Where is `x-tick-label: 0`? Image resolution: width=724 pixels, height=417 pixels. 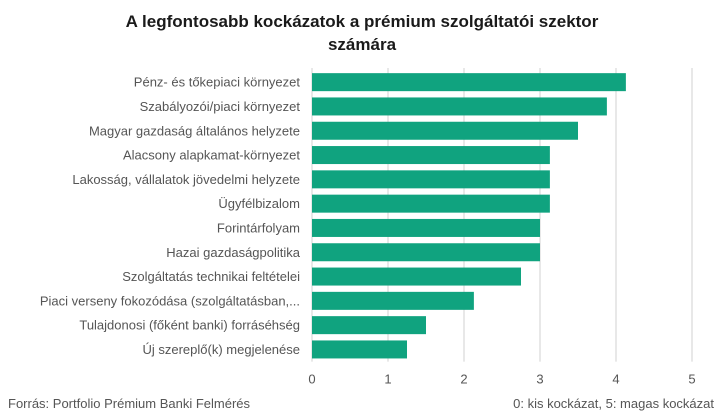
x-tick-label: 0 is located at coordinates (311, 379).